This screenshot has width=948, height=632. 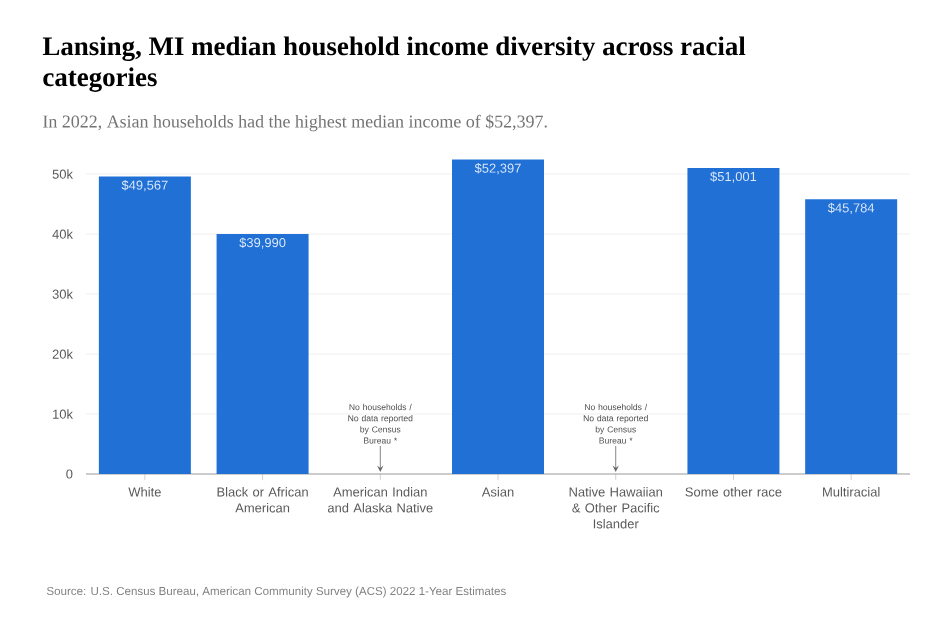 What do you see at coordinates (295, 123) in the screenshot?
I see `chart-subtitle: In 2022, Asian households had the highest median income of $52,397.` at bounding box center [295, 123].